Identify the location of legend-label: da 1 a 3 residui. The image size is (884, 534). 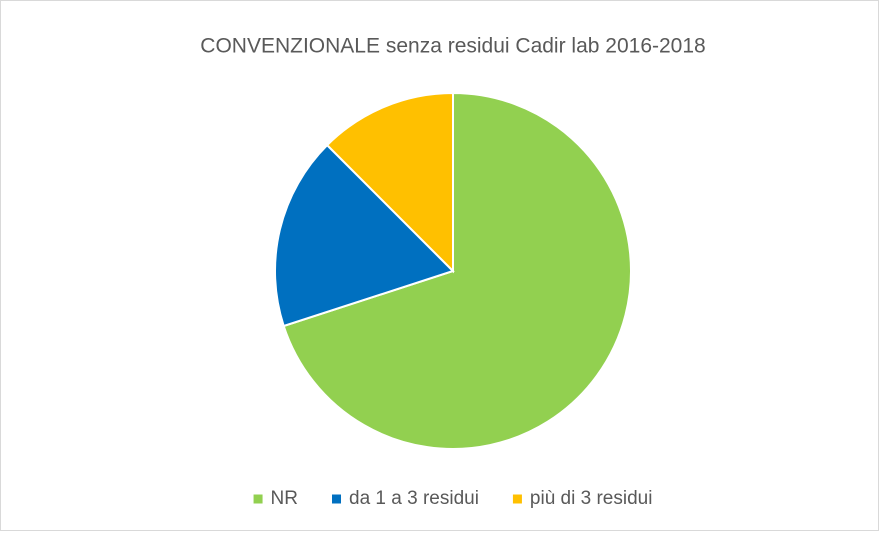
(414, 498).